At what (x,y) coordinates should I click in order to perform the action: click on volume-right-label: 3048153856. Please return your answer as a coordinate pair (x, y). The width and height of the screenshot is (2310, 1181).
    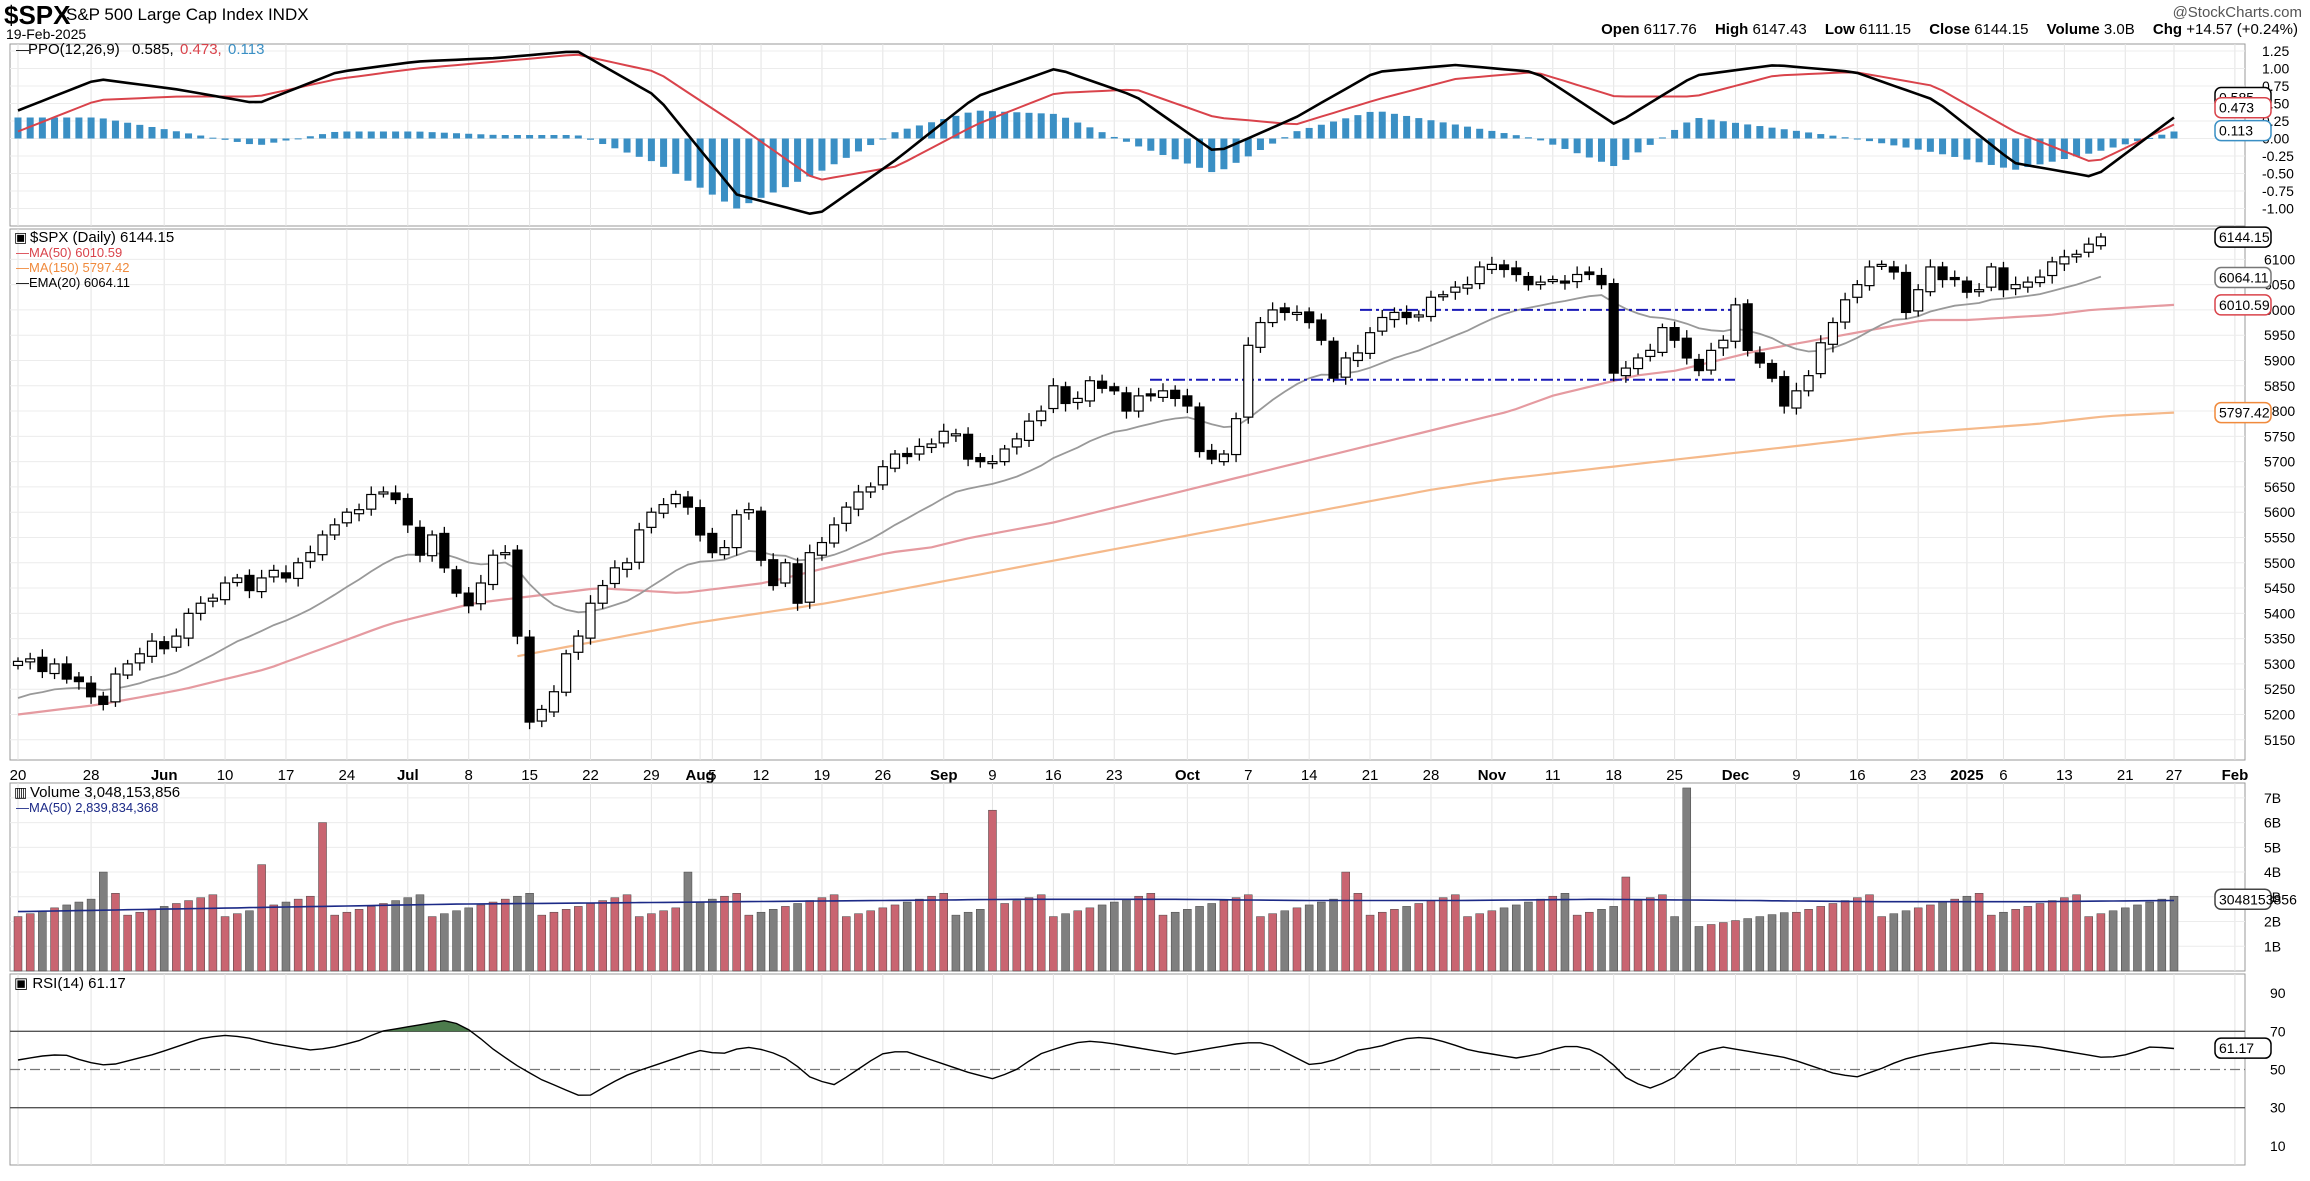
    Looking at the image, I should click on (2258, 899).